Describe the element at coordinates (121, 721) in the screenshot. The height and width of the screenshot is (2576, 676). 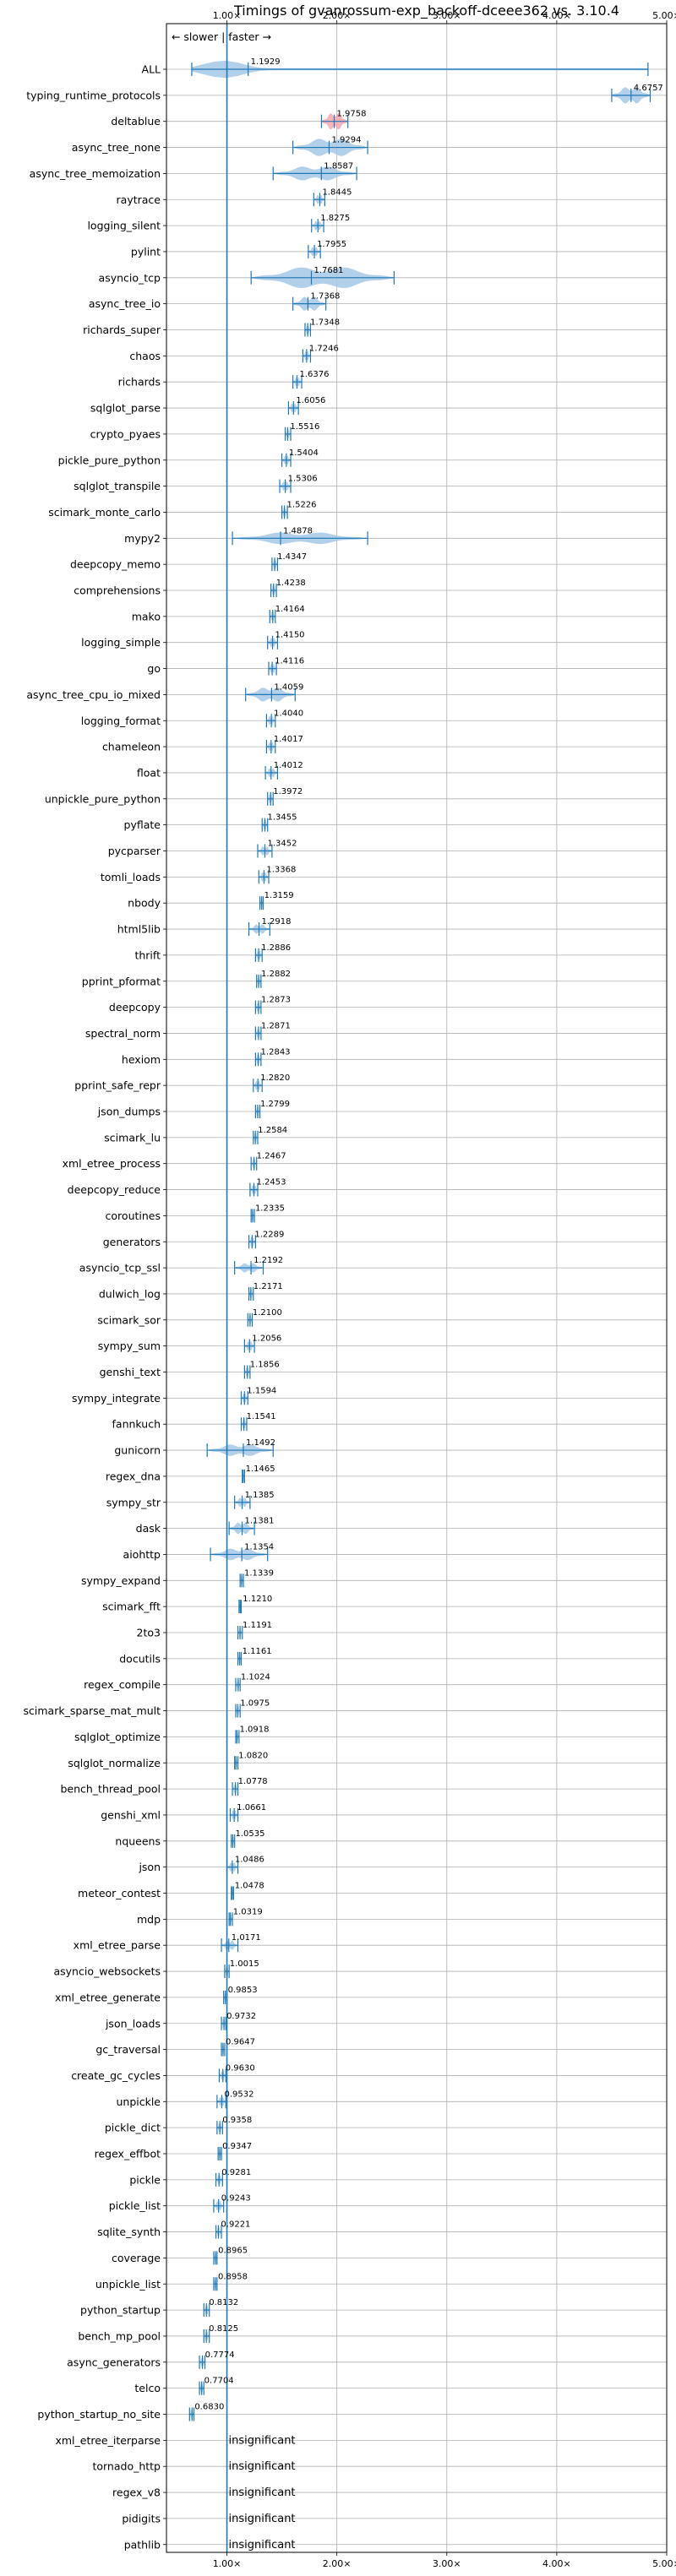
I see `category-label-logging-format: logging_format` at that location.